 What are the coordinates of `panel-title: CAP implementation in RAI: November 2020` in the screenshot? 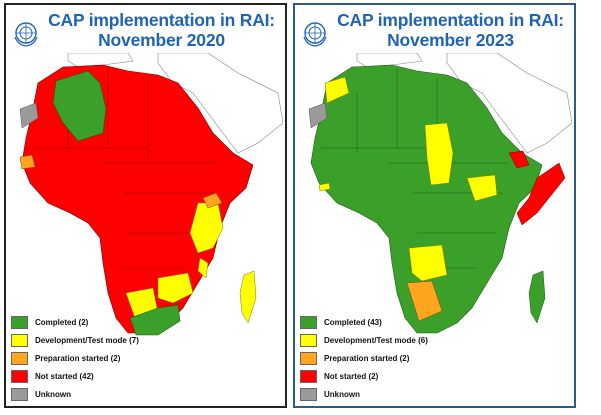 It's located at (161, 30).